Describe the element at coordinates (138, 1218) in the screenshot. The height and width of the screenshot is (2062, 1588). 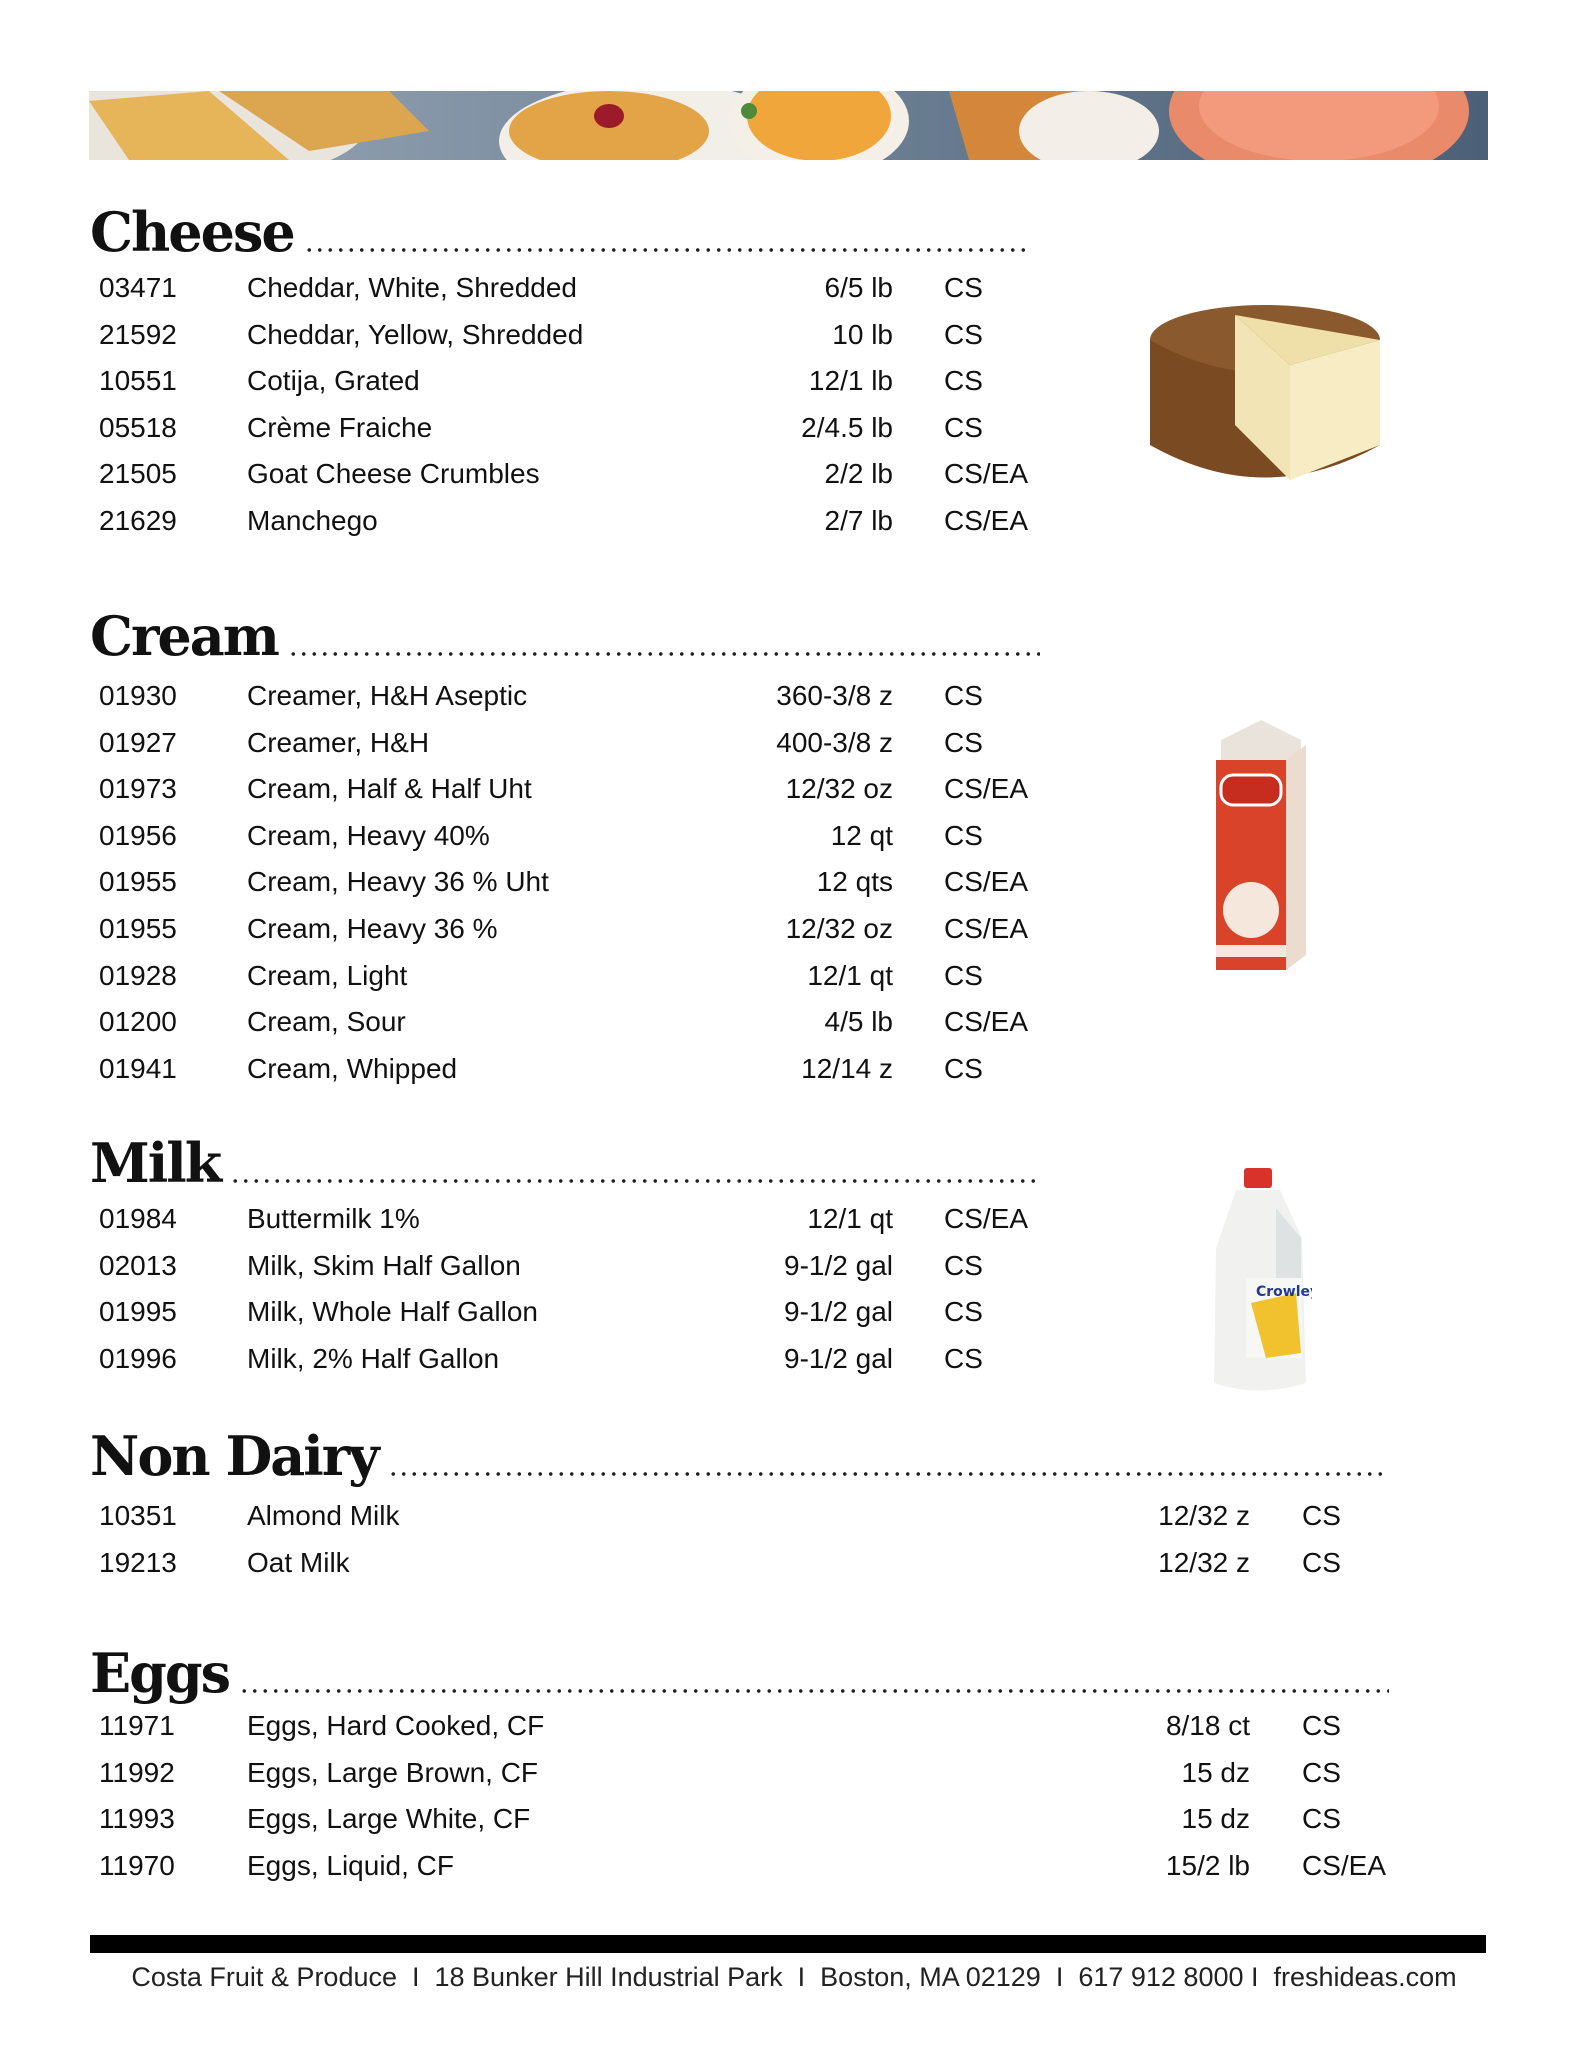
I see `item-code: 01984` at that location.